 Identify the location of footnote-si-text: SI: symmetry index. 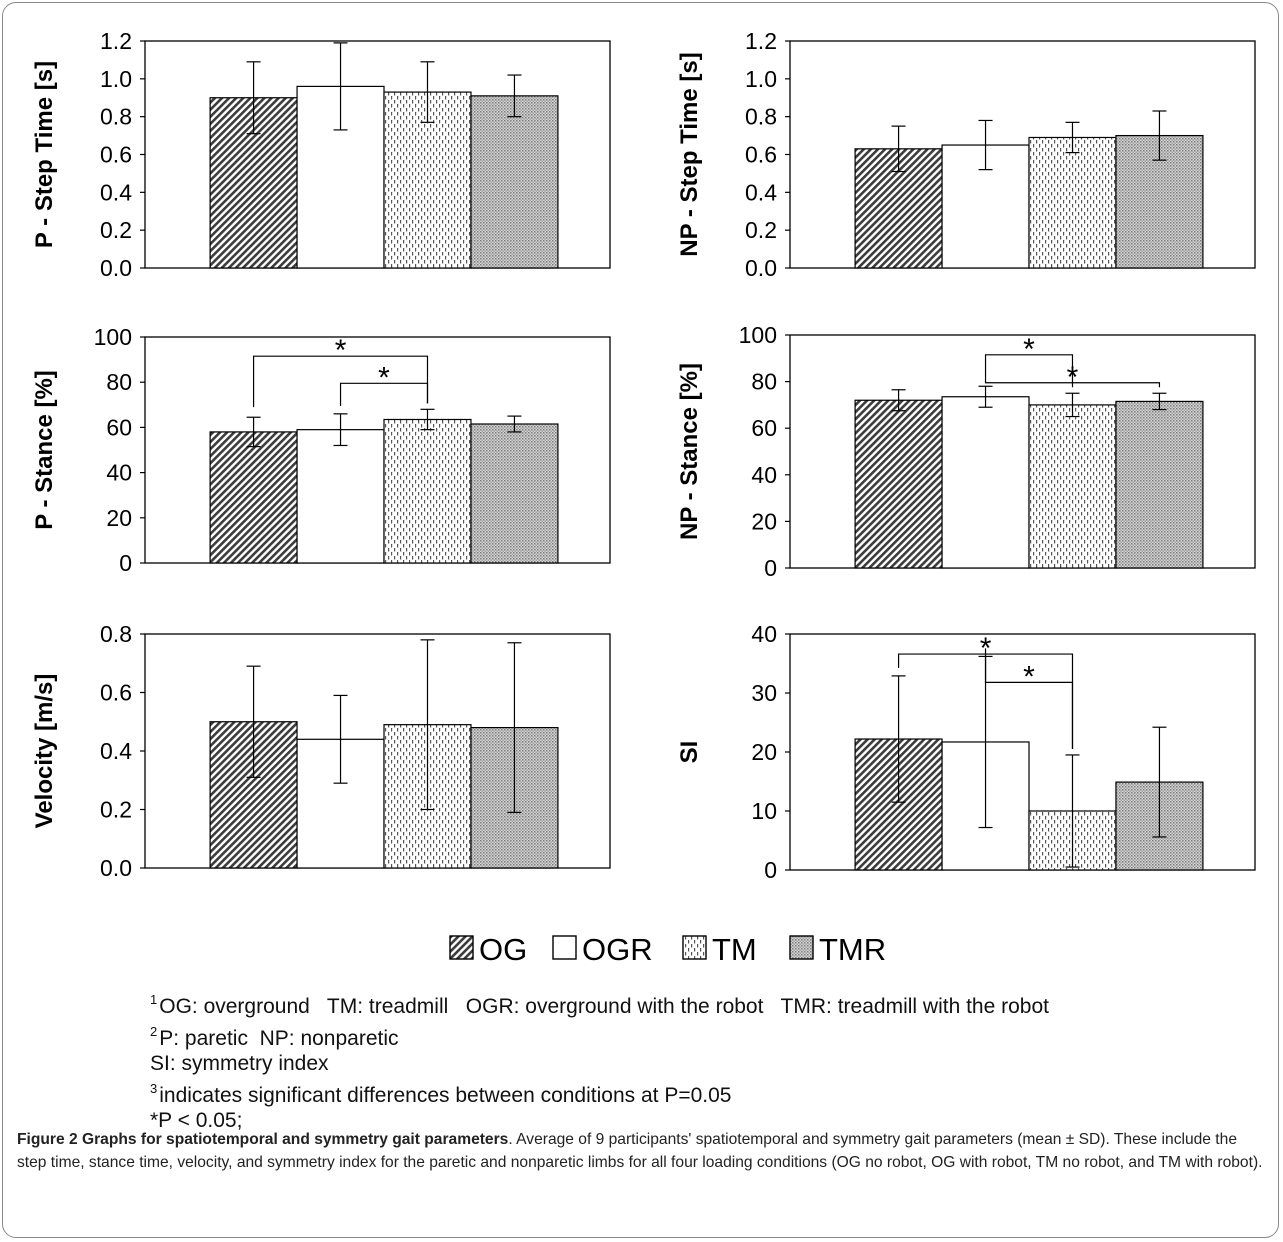
(239, 1063).